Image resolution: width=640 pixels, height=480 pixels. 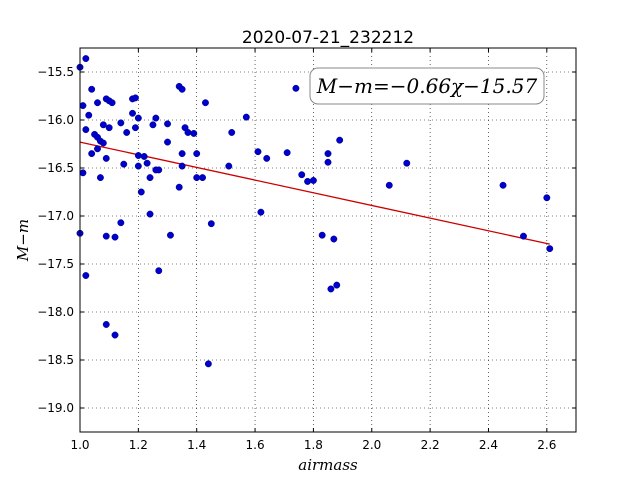 I want to click on x-tick-label: 2.4, so click(x=488, y=445).